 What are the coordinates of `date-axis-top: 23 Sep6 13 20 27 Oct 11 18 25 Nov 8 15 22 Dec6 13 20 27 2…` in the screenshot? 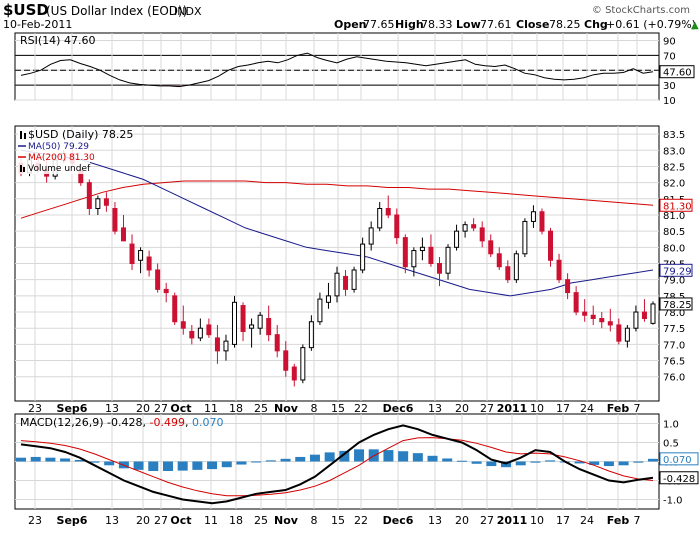 It's located at (334, 408).